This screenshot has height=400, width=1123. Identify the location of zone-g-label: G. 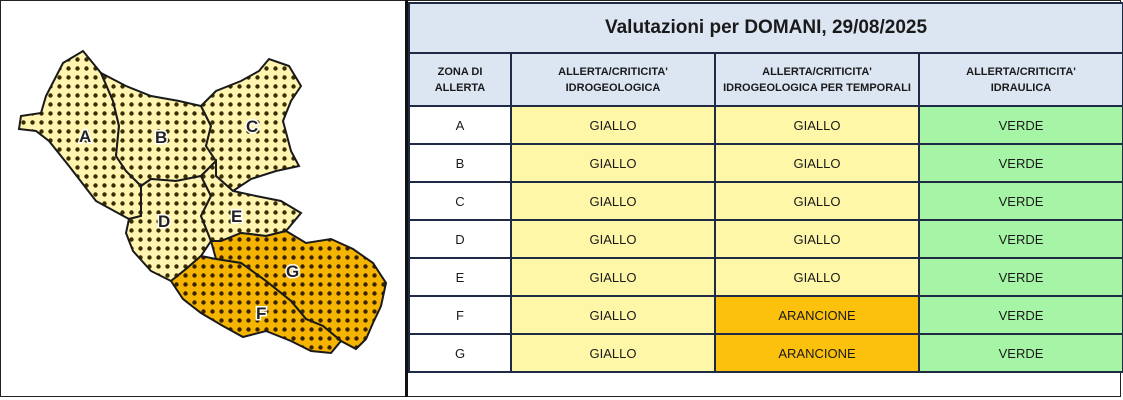
(292, 271).